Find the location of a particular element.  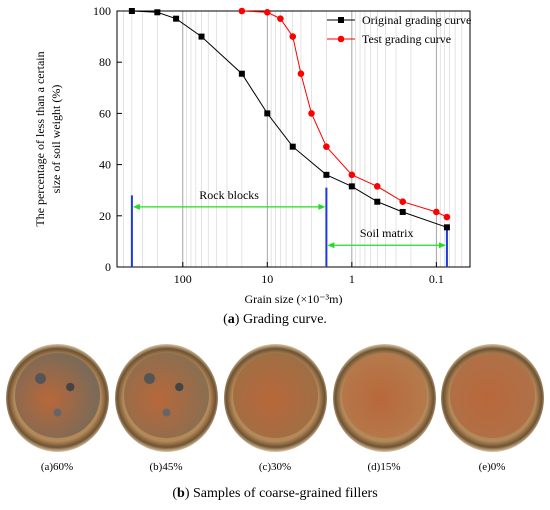

y-tick-label: 40 is located at coordinates (105, 165).